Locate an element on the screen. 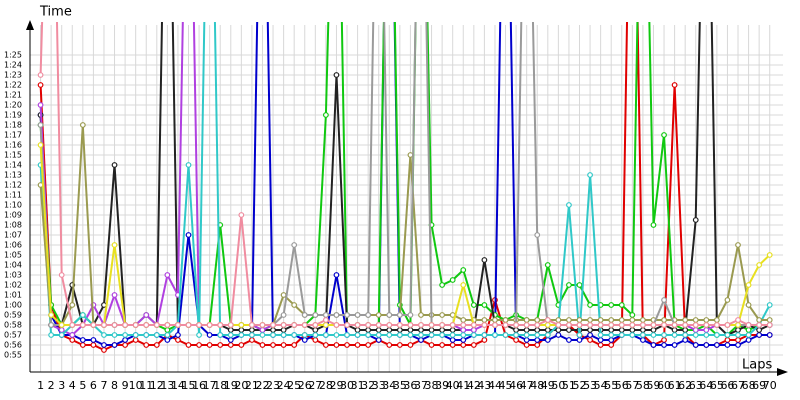 The image size is (800, 400). x-tick-label: 41 is located at coordinates (463, 385).